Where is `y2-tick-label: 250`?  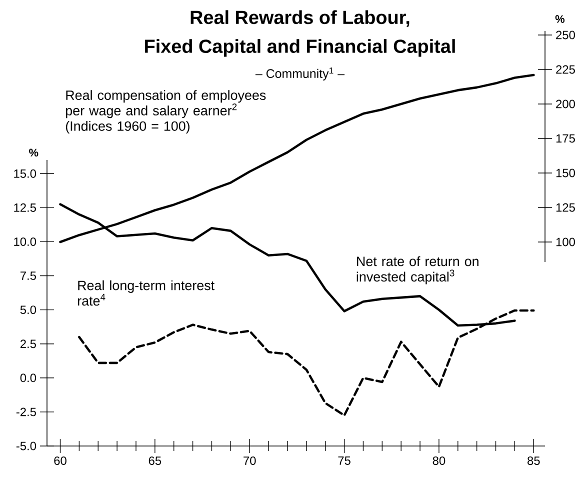 y2-tick-label: 250 is located at coordinates (565, 35).